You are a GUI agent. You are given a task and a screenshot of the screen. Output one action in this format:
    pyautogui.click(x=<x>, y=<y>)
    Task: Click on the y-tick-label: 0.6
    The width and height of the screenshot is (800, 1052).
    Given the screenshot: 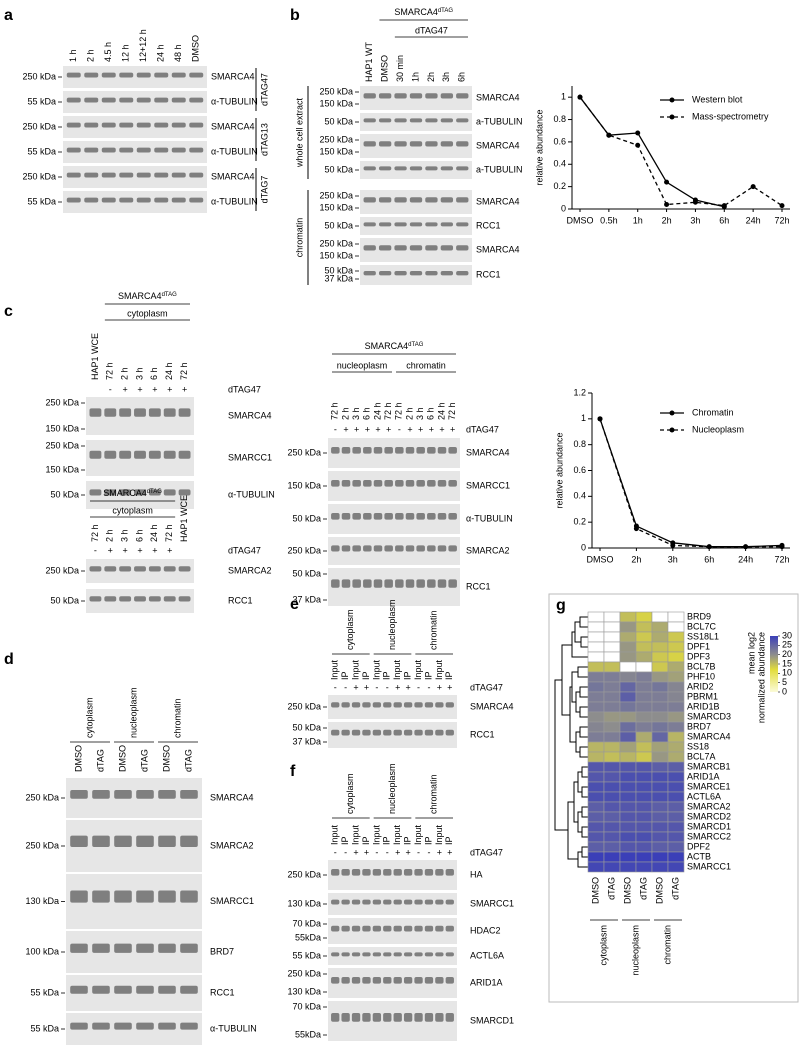 What is the action you would take?
    pyautogui.click(x=559, y=141)
    